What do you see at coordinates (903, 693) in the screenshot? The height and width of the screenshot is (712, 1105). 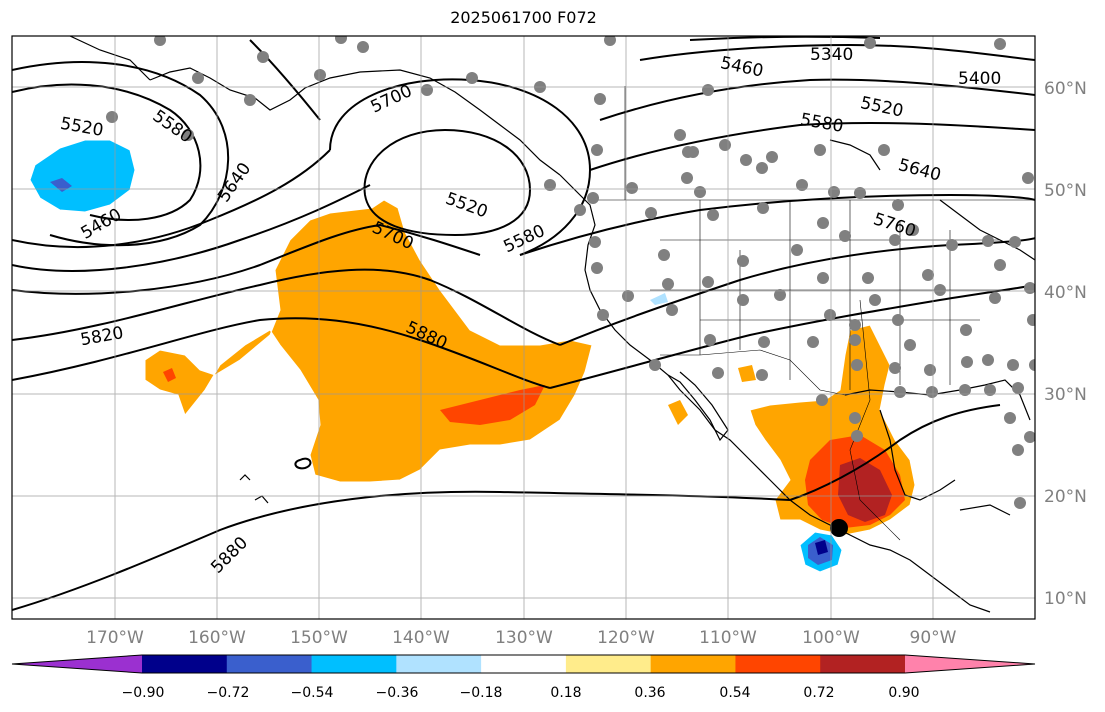 I see `colorbar-tick-label: 0.90` at bounding box center [903, 693].